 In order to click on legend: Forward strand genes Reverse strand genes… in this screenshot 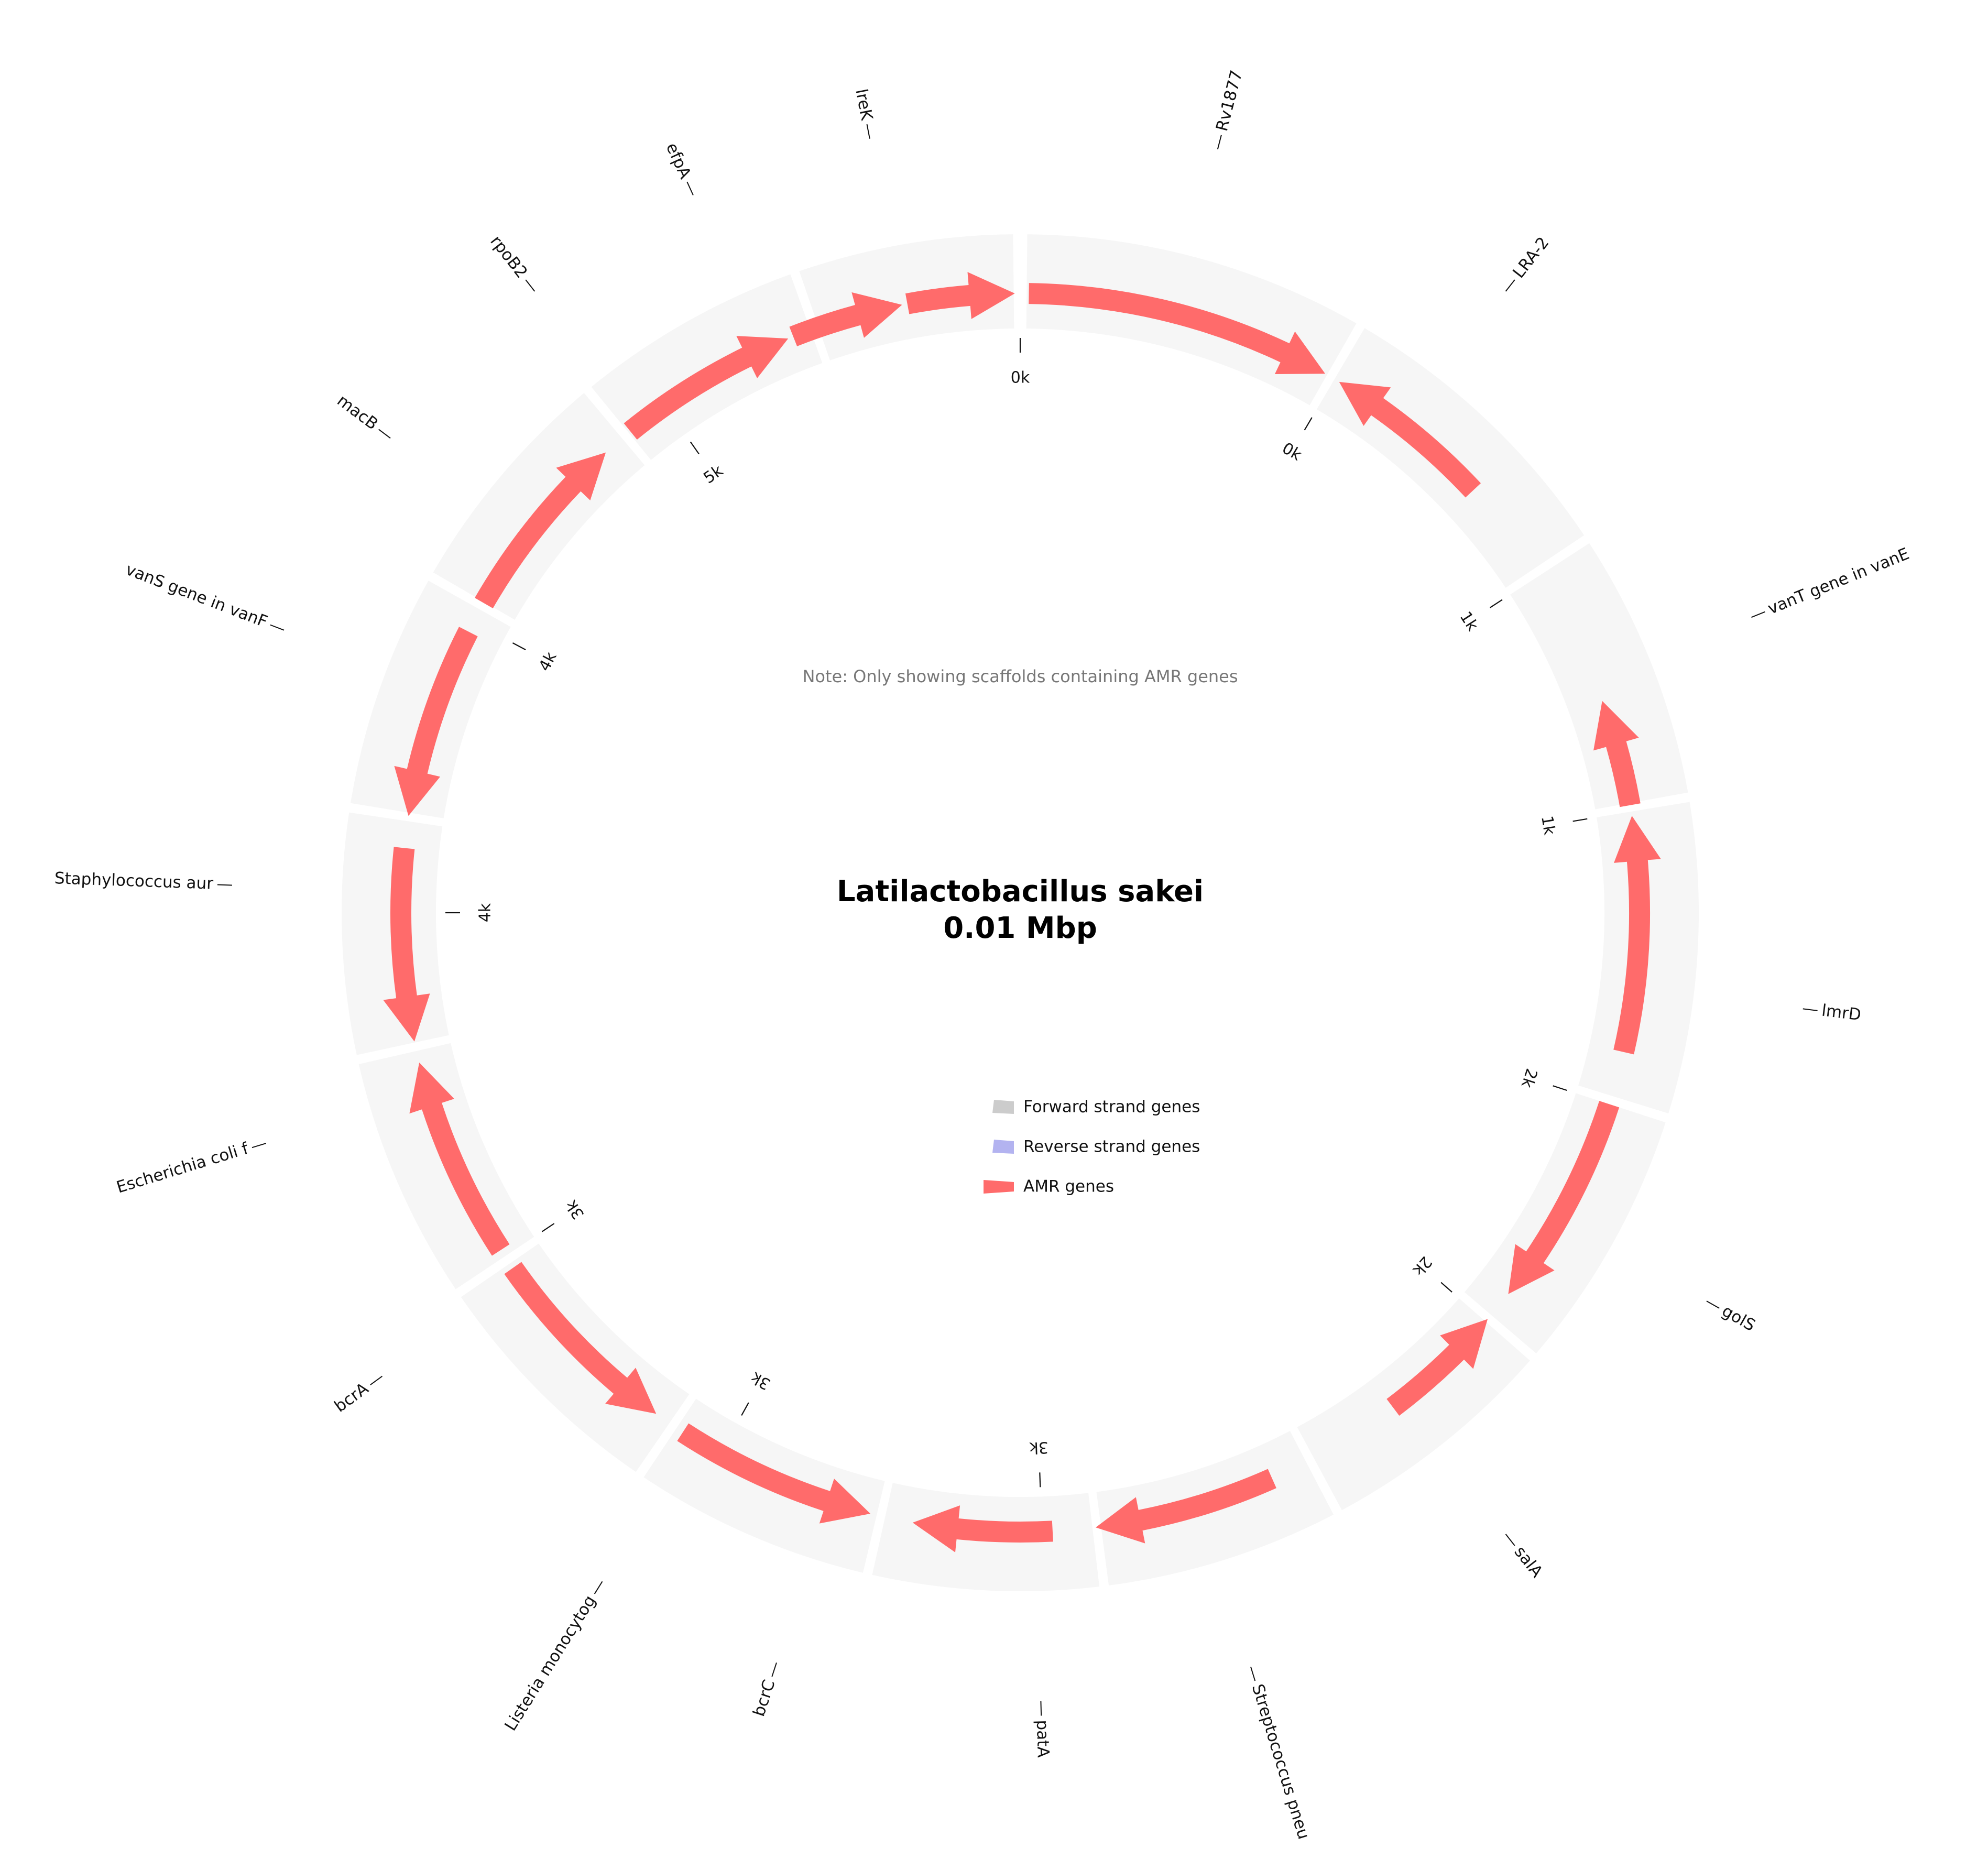, I will do `click(1092, 1147)`.